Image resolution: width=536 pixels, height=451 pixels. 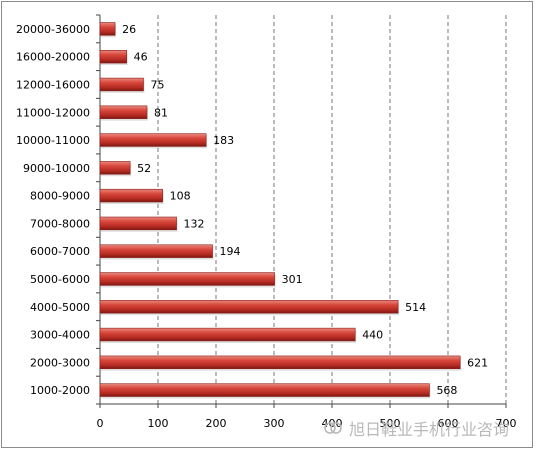 What do you see at coordinates (100, 423) in the screenshot?
I see `x-tick-label-0: 0` at bounding box center [100, 423].